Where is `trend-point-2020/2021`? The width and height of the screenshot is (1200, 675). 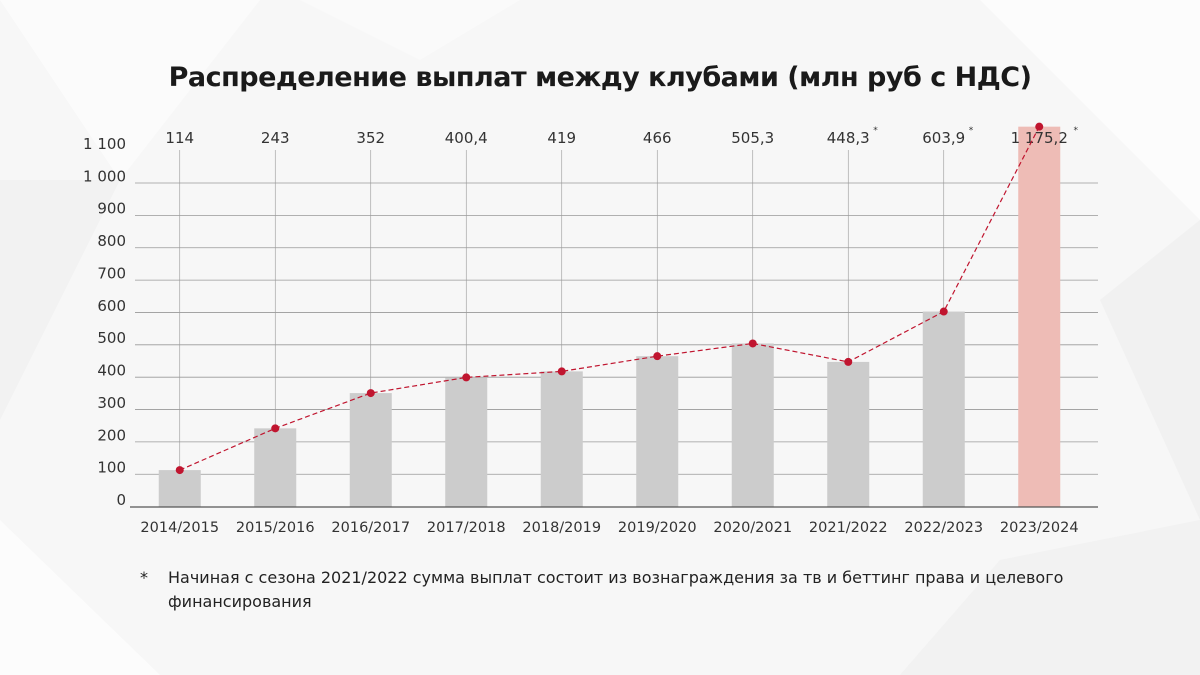
trend-point-2020/2021 is located at coordinates (752, 343).